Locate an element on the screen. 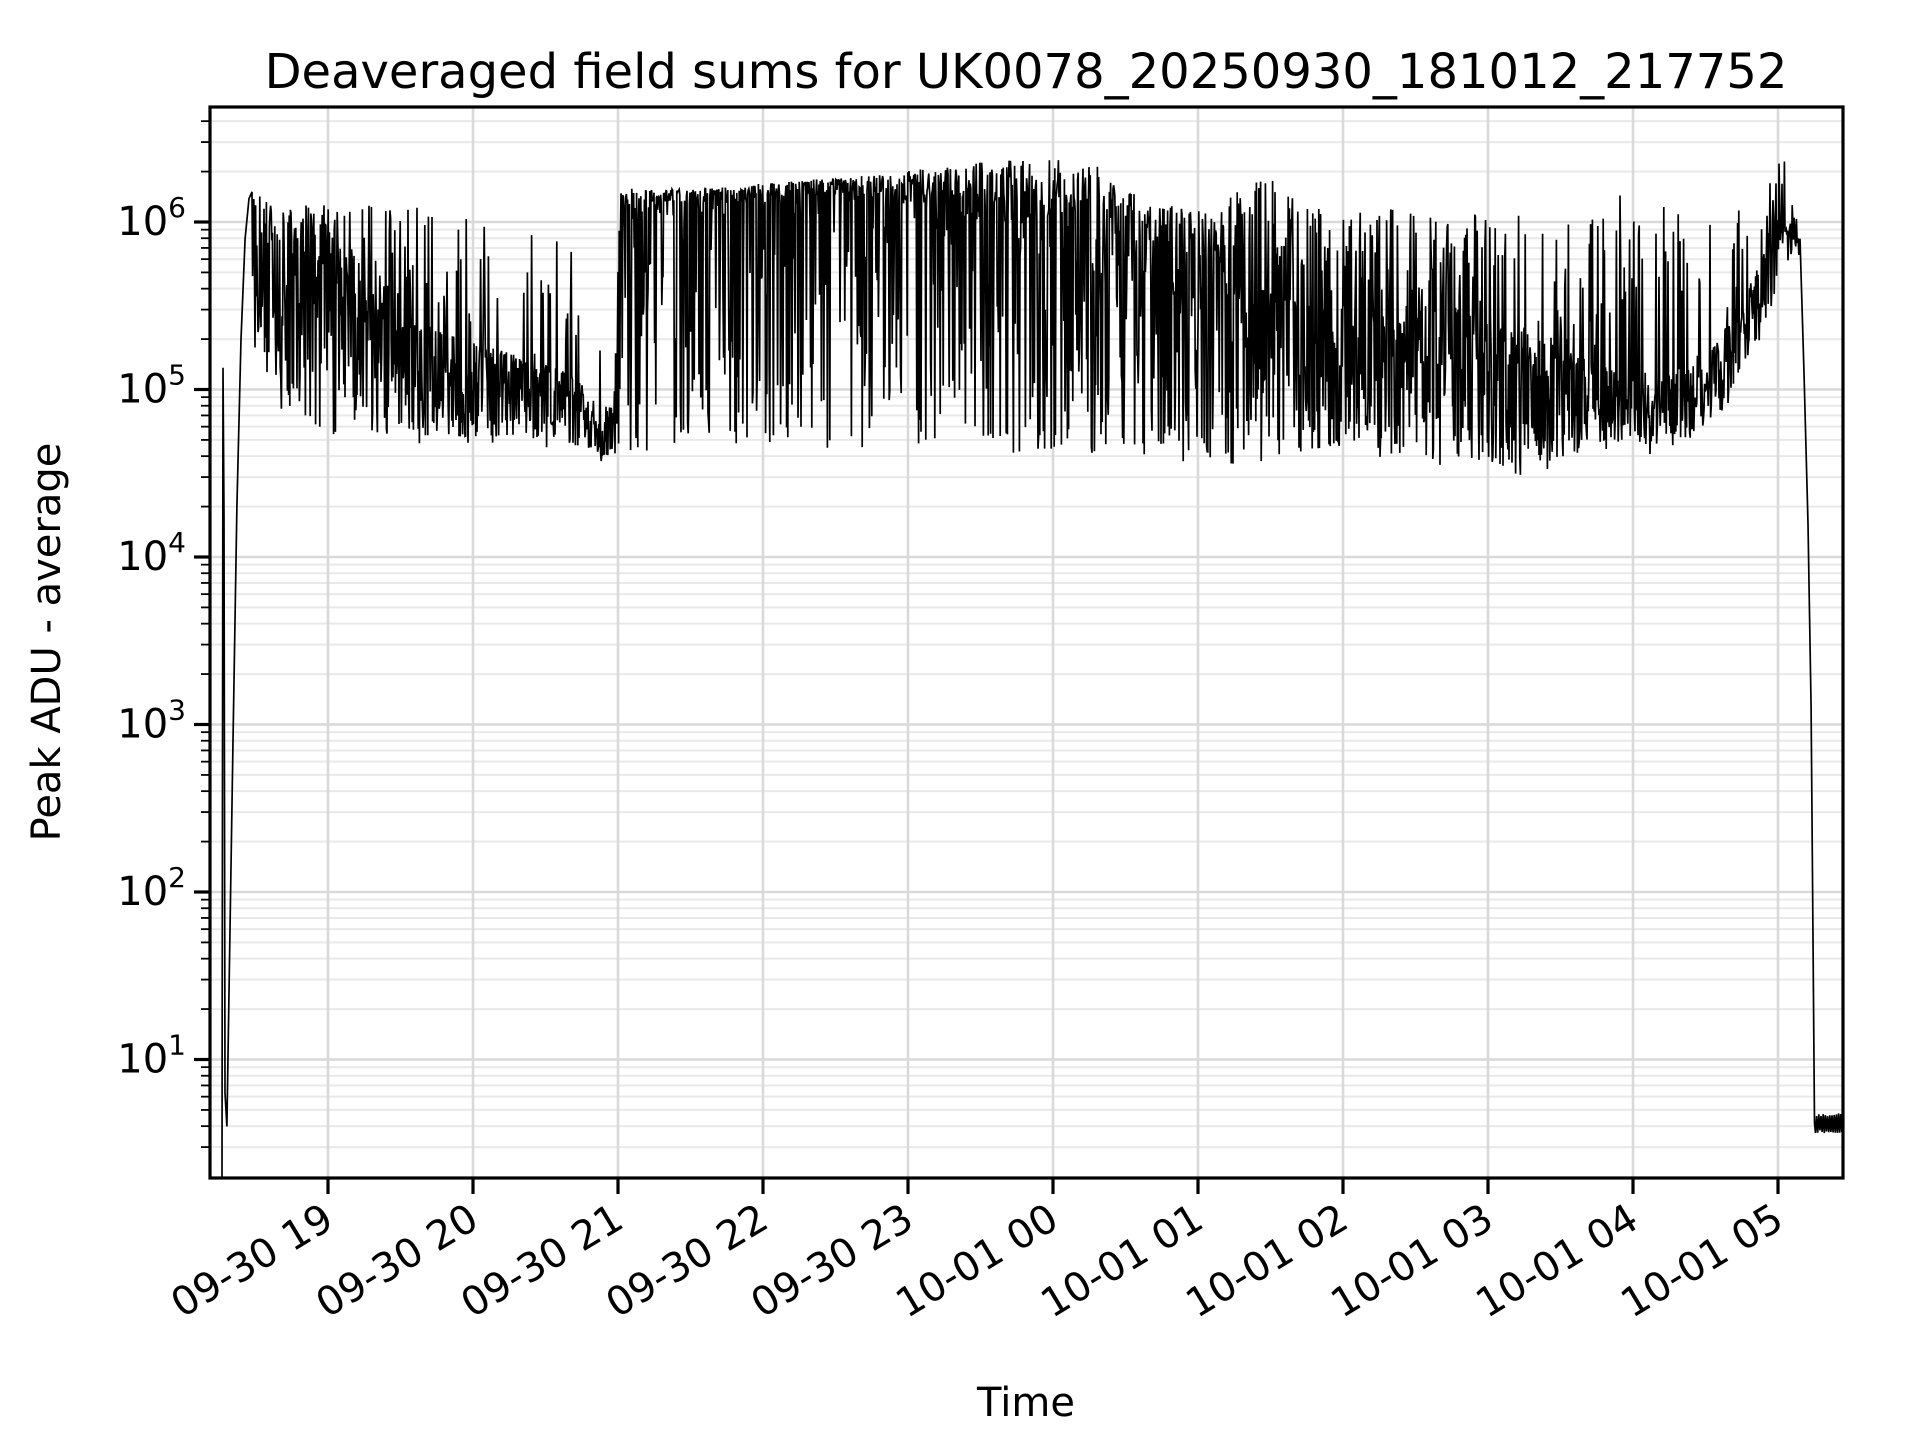 This screenshot has width=1920, height=1440. y-axis-label: Peak ADU - average is located at coordinates (47, 642).